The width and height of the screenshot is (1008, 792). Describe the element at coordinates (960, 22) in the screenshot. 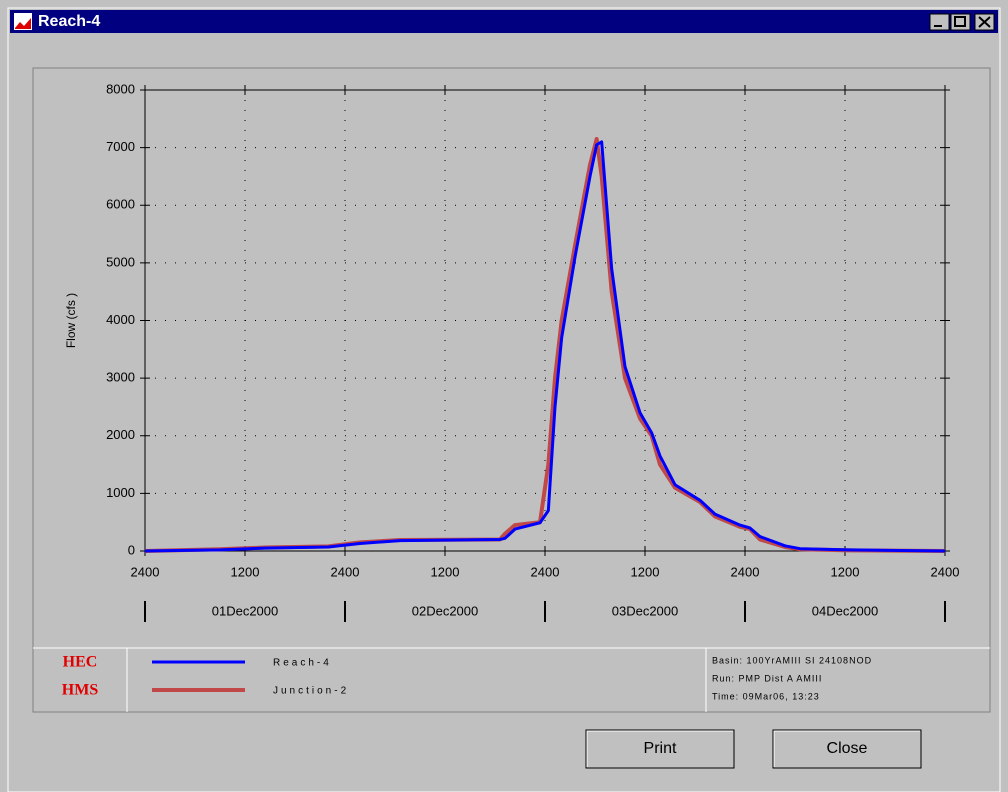

I see `maximize-button` at that location.